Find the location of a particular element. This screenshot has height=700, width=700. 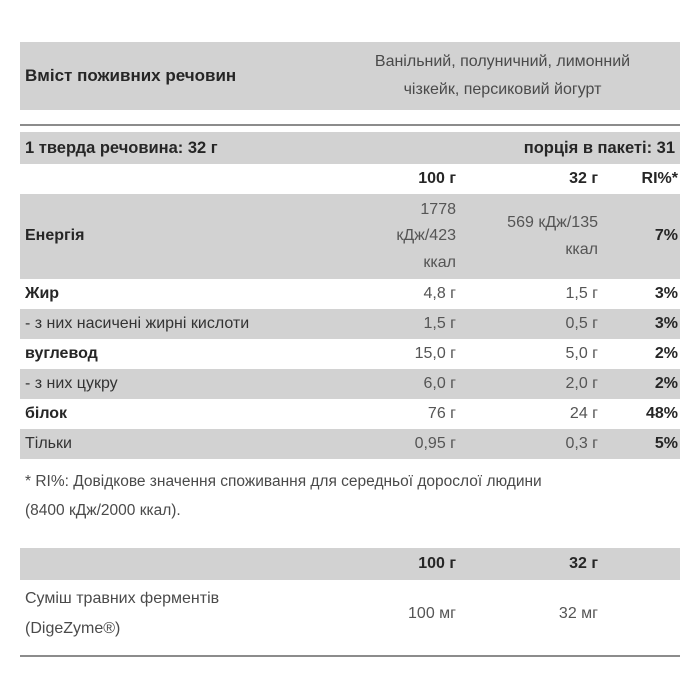

value-32g: 24 г is located at coordinates (583, 413).